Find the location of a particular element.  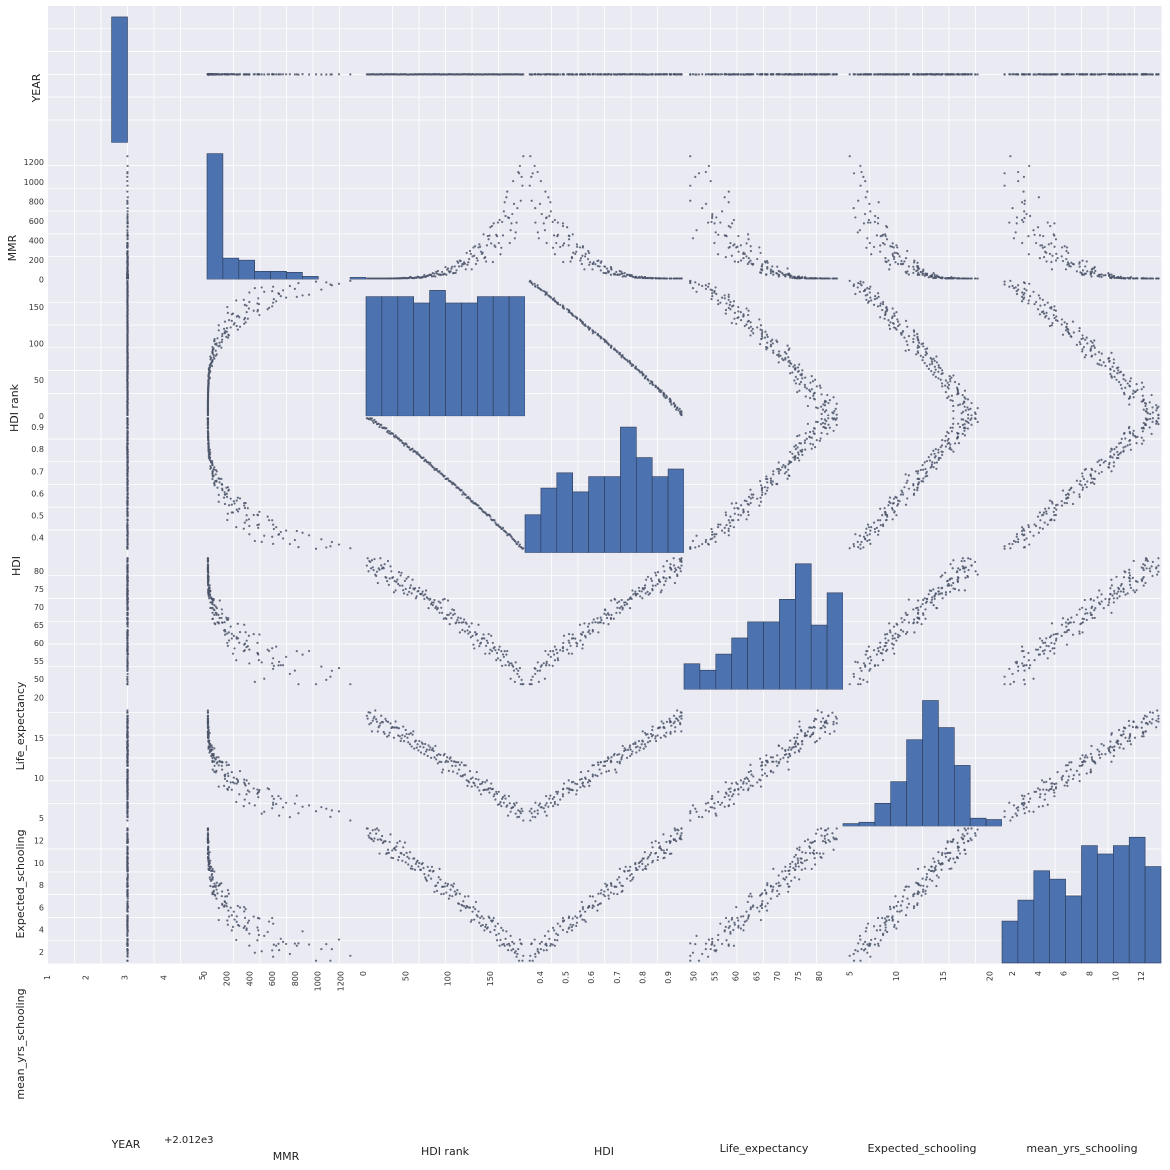

cell-mmr-vs-expectedschooling is located at coordinates (923, 211).